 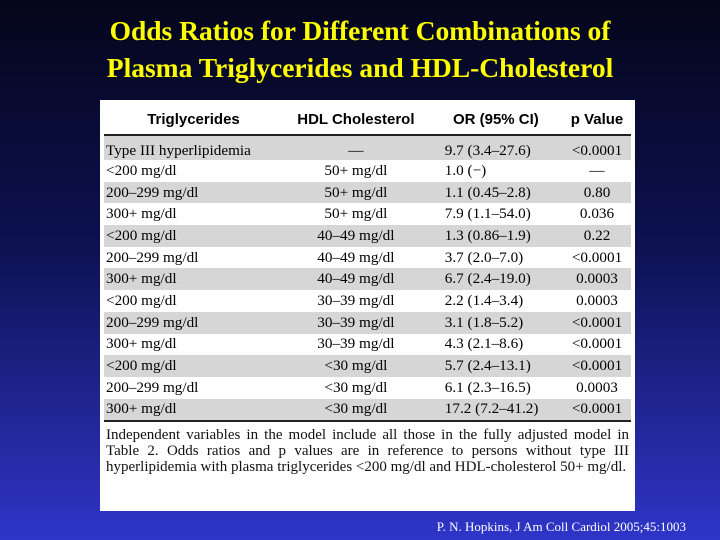 I want to click on p-value-cell: 0.22, so click(x=597, y=236).